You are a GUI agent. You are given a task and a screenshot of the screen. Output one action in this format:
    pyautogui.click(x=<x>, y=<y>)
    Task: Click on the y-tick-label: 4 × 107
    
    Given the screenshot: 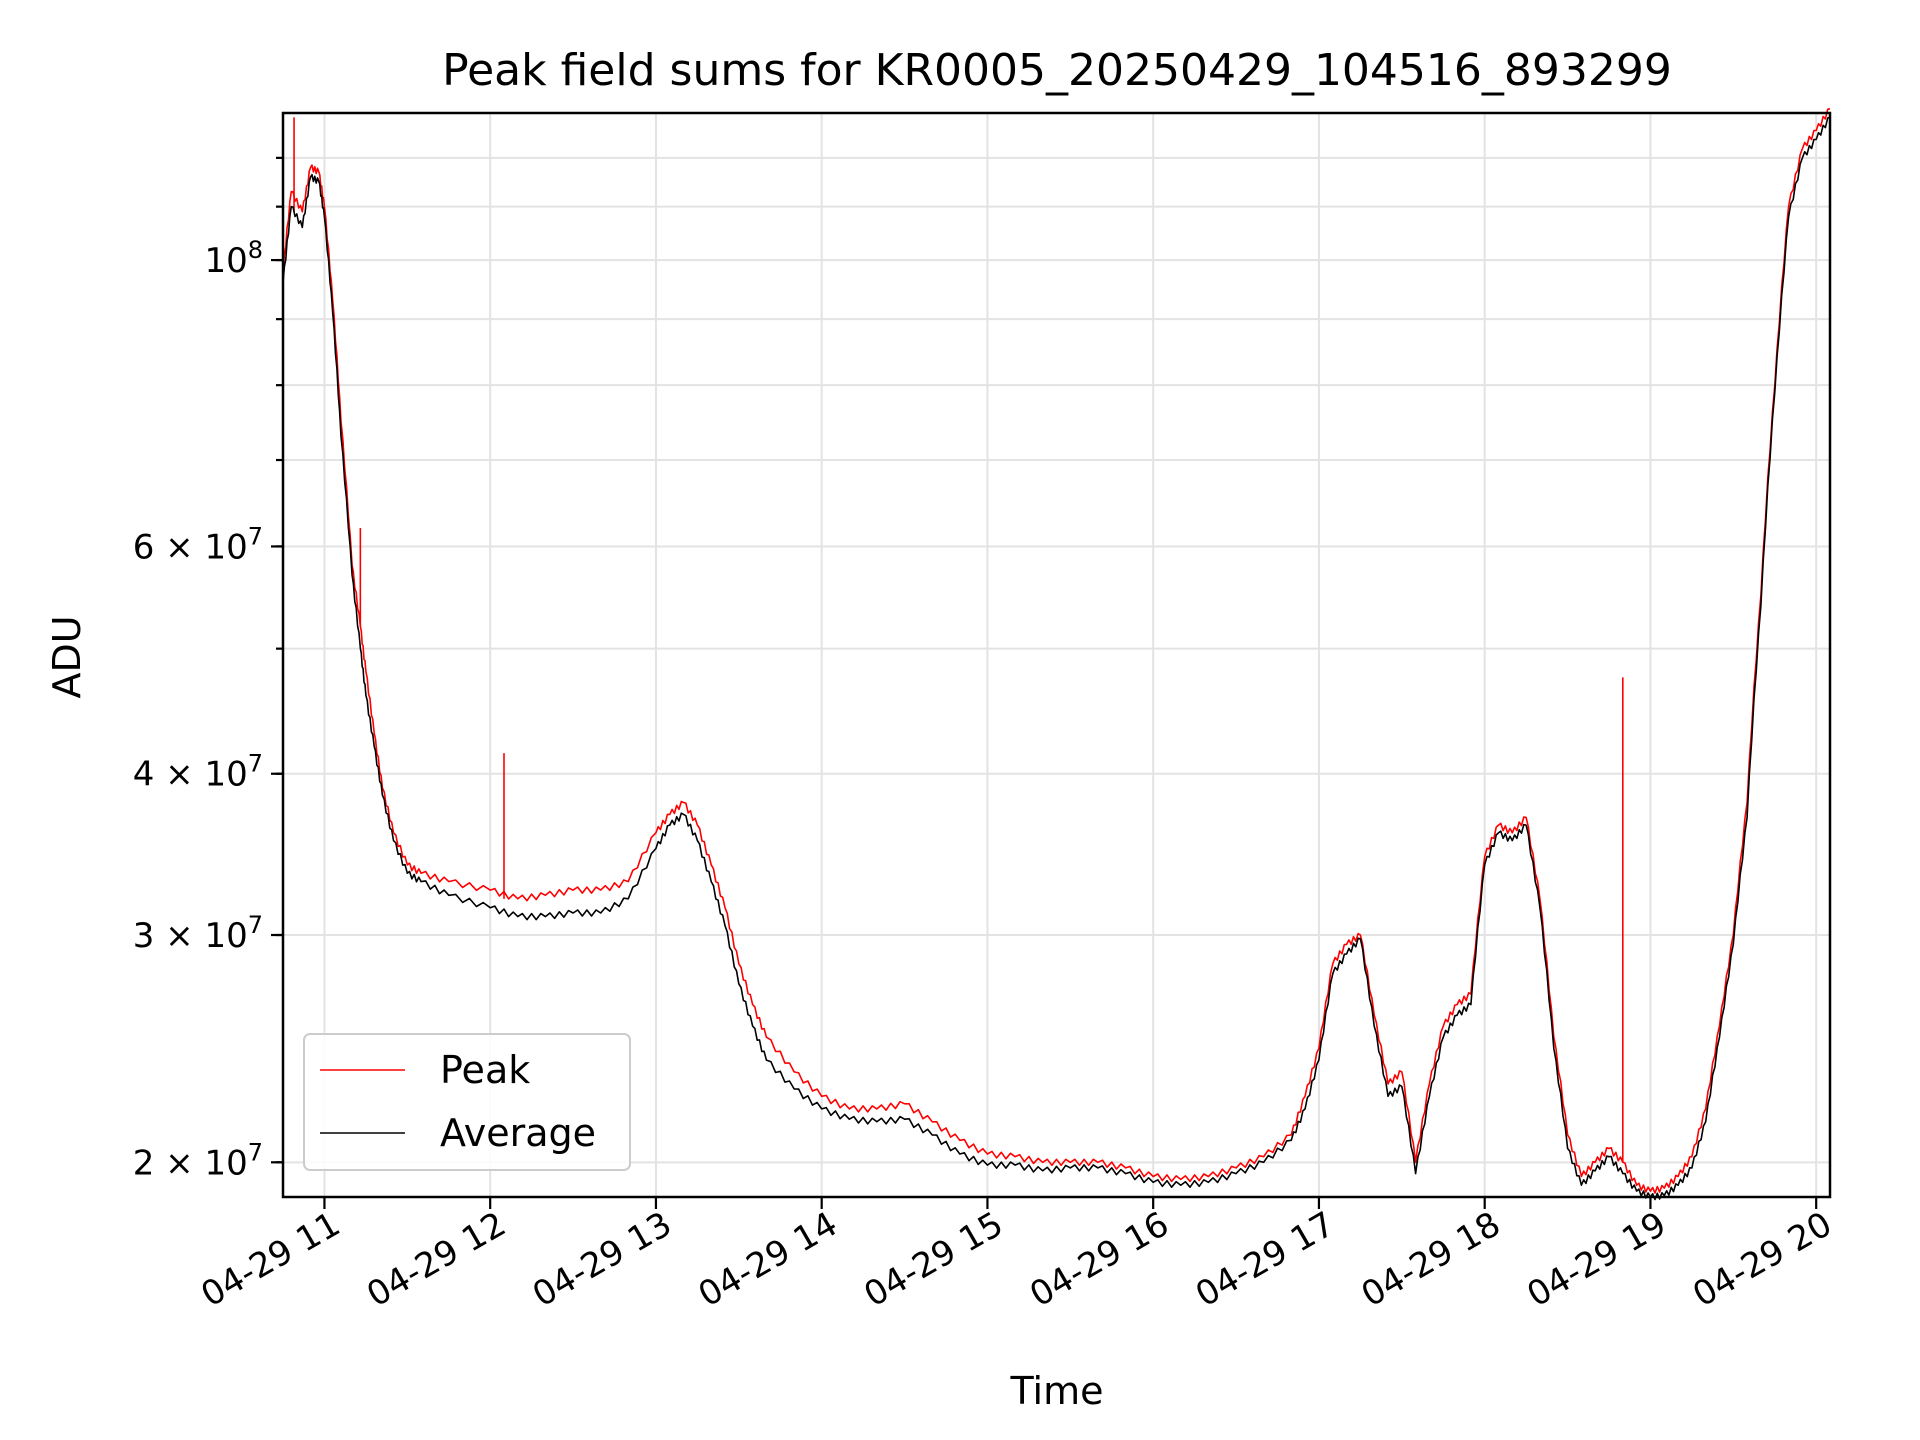 What is the action you would take?
    pyautogui.click(x=198, y=772)
    